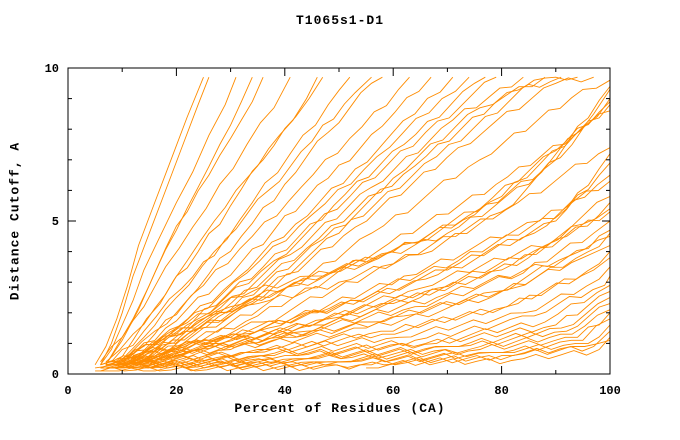  What do you see at coordinates (393, 391) in the screenshot?
I see `x-tick-label: 60` at bounding box center [393, 391].